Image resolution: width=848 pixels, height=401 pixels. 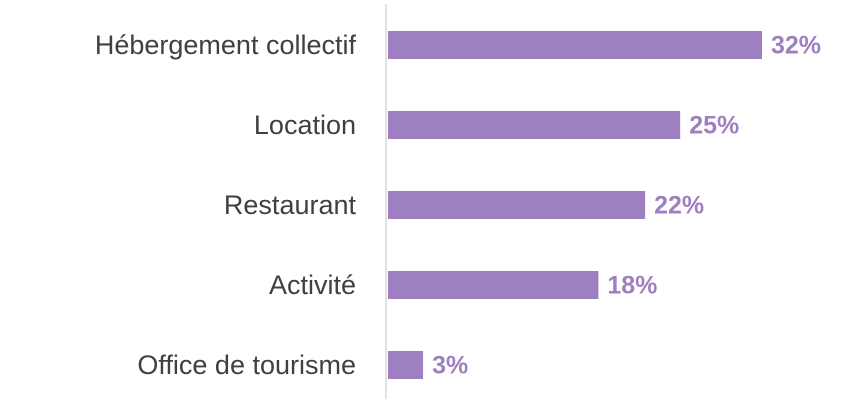 I want to click on category-label: Activité, so click(x=312, y=285).